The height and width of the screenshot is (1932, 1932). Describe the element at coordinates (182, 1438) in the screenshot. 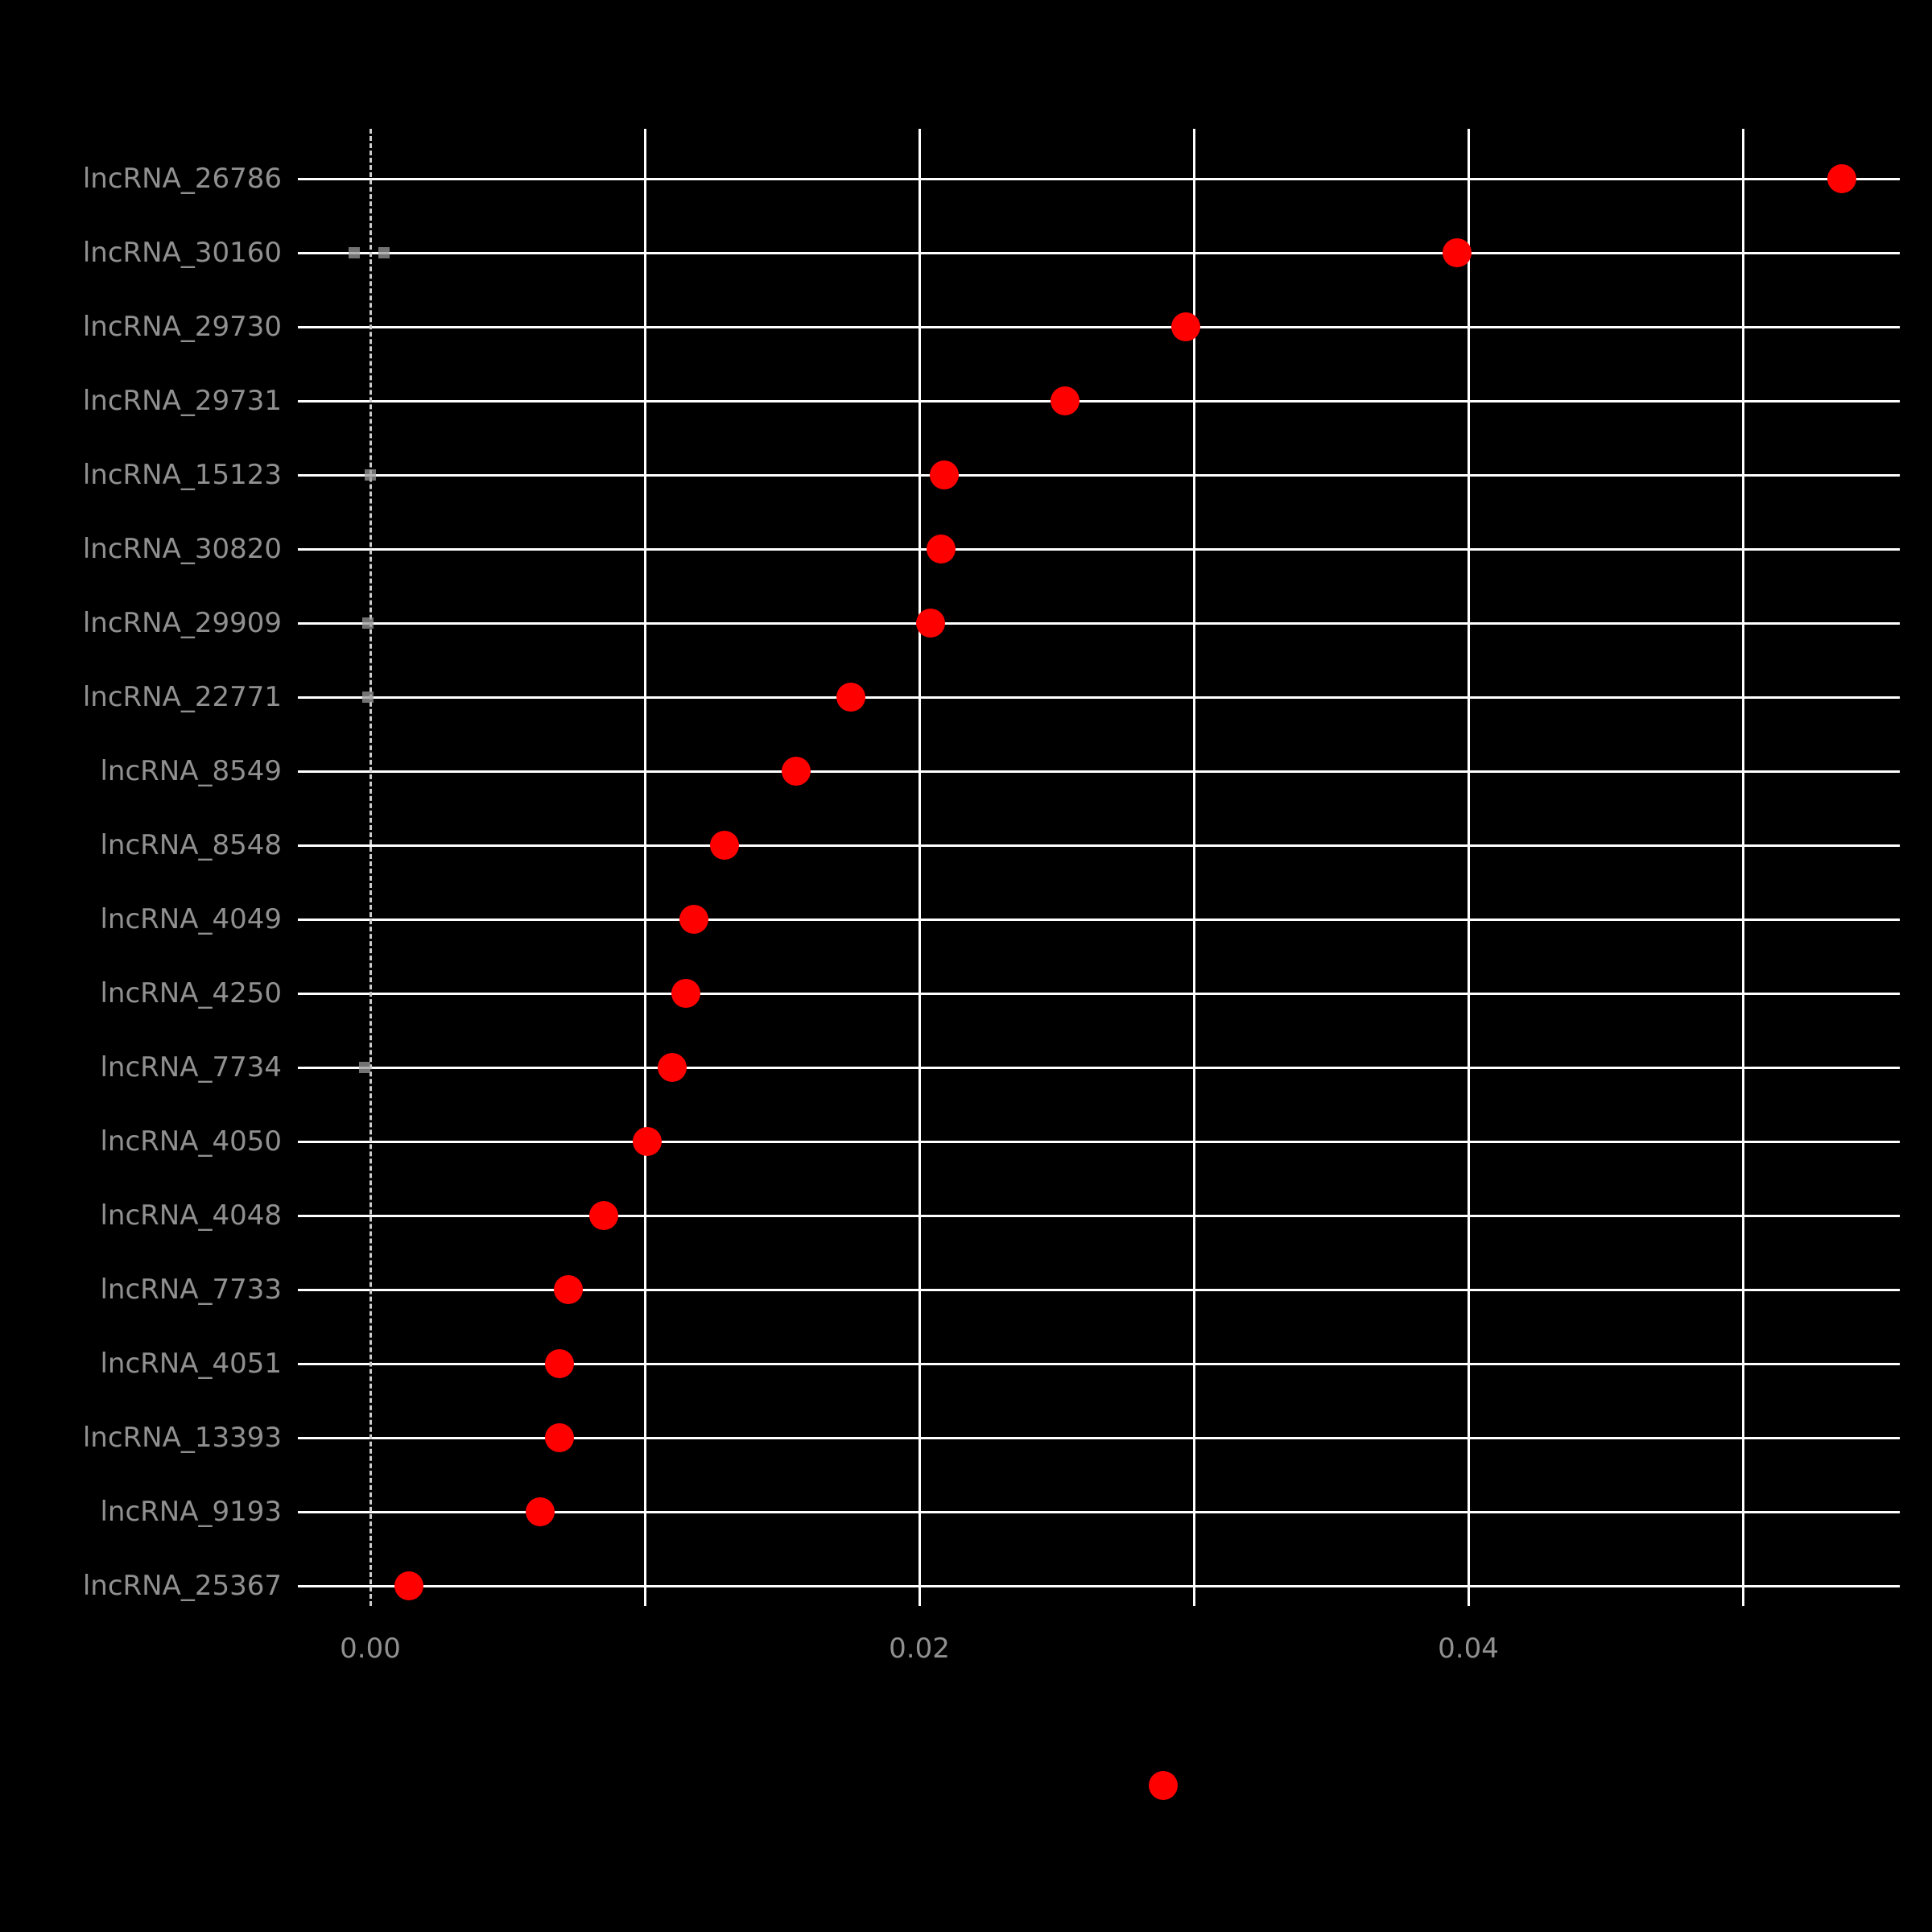

I see `y-tick-label: lncRNA_13393` at that location.